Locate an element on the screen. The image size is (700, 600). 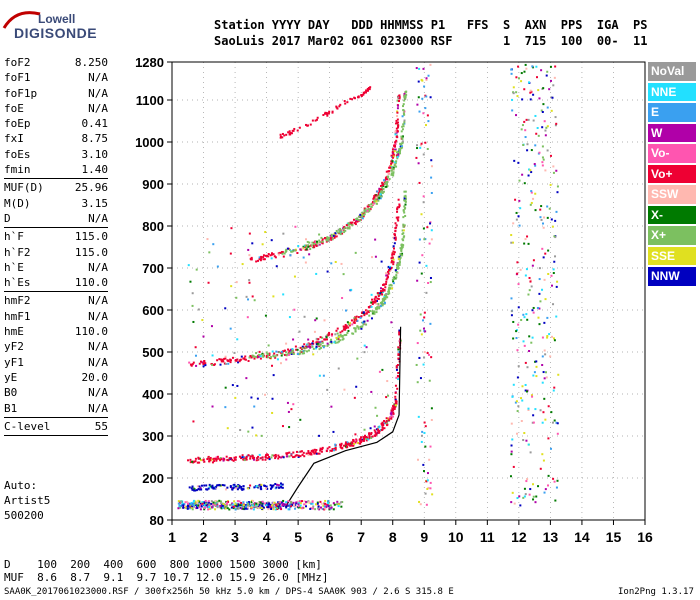
y-tick-label: 500 is located at coordinates (153, 352).